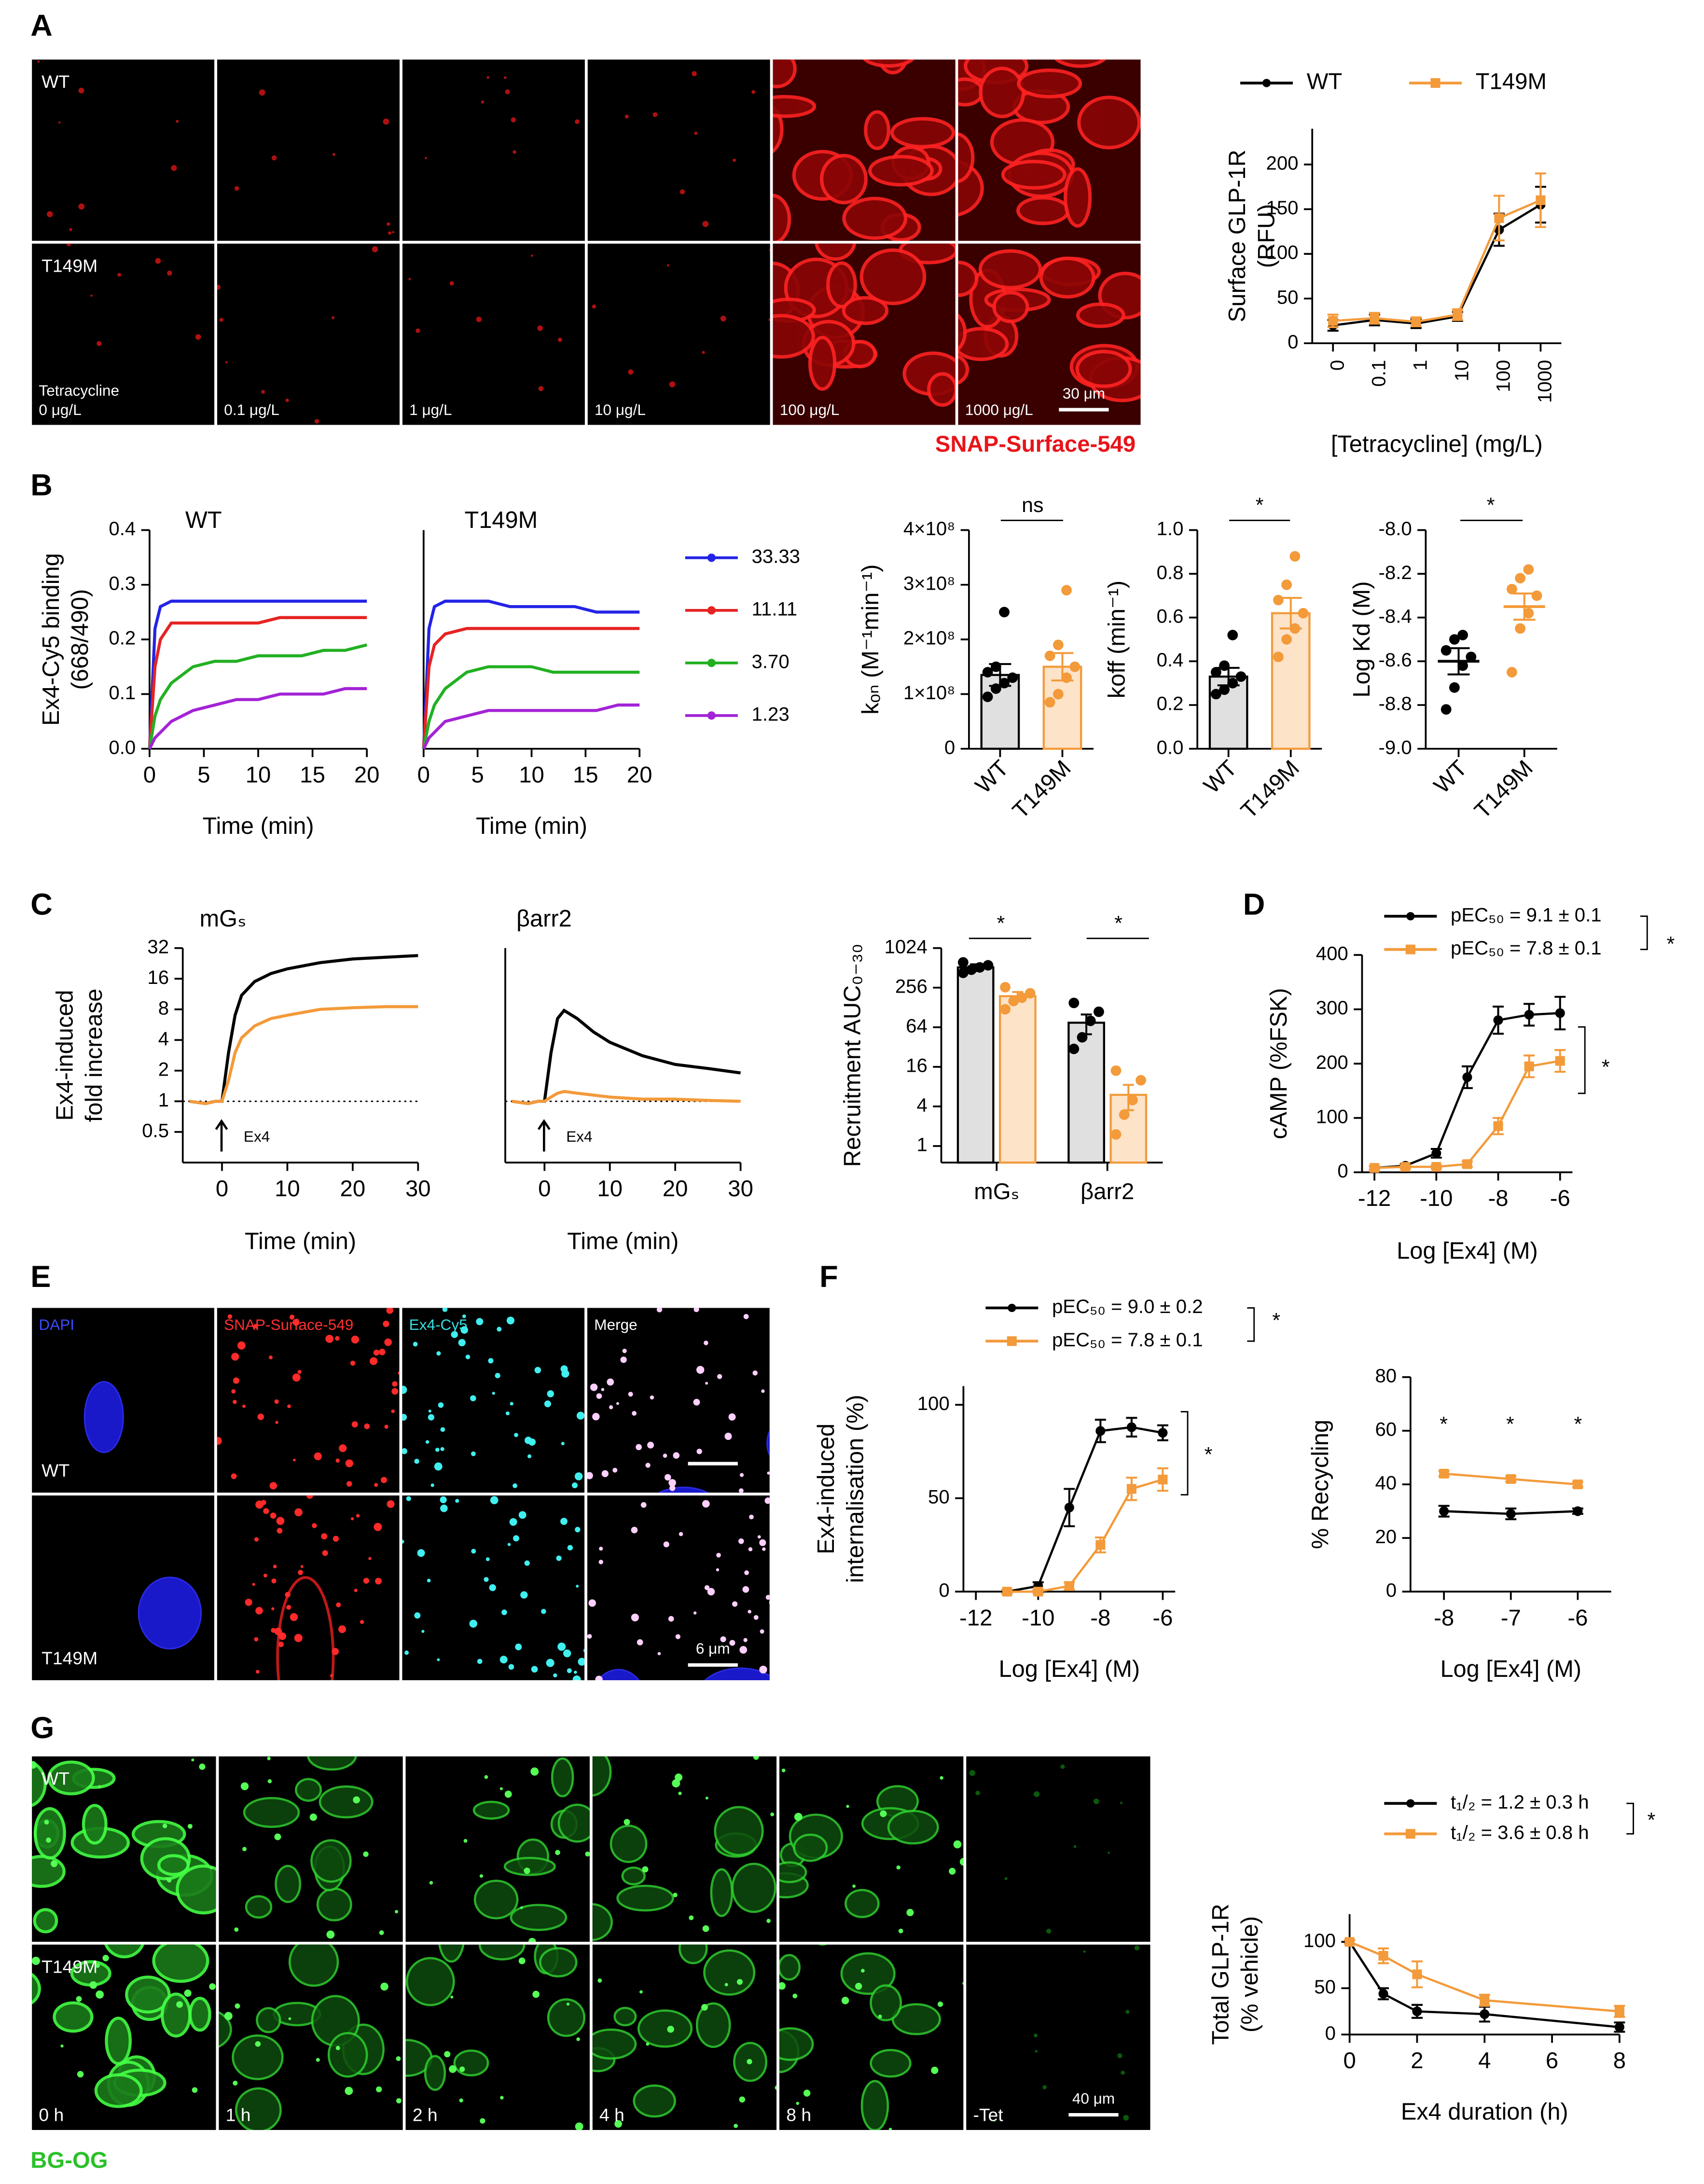 The height and width of the screenshot is (2184, 1704). What do you see at coordinates (1444, 1618) in the screenshot?
I see `x-tick-label: -8` at bounding box center [1444, 1618].